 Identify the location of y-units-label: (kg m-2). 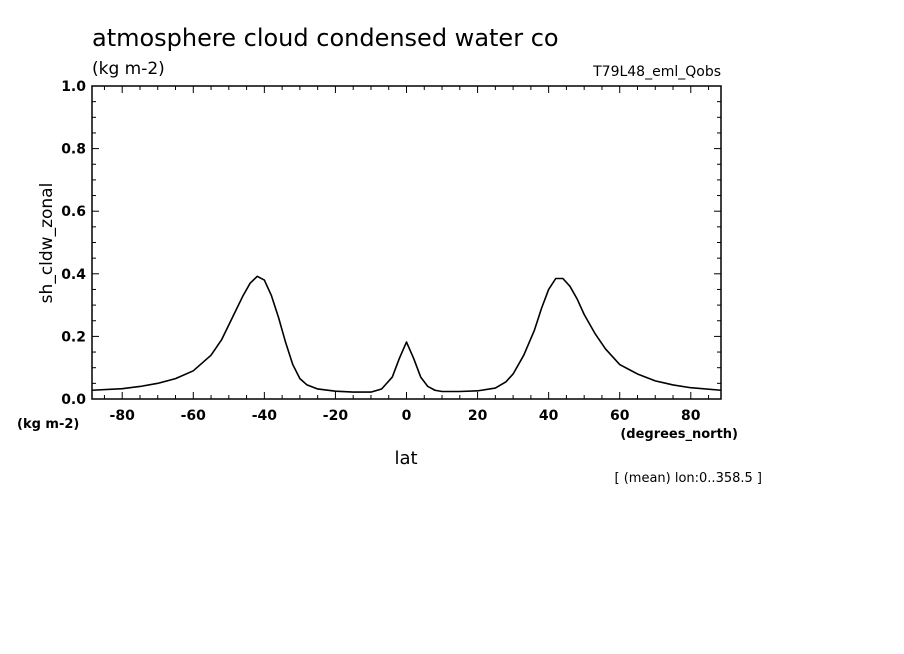
(48, 424).